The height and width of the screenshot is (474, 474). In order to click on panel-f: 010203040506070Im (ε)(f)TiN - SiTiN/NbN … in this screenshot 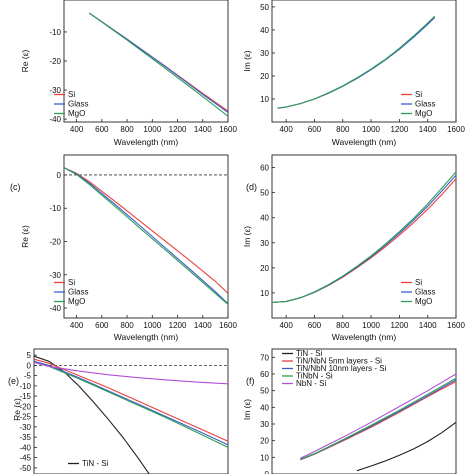, I will do `click(349, 411)`.